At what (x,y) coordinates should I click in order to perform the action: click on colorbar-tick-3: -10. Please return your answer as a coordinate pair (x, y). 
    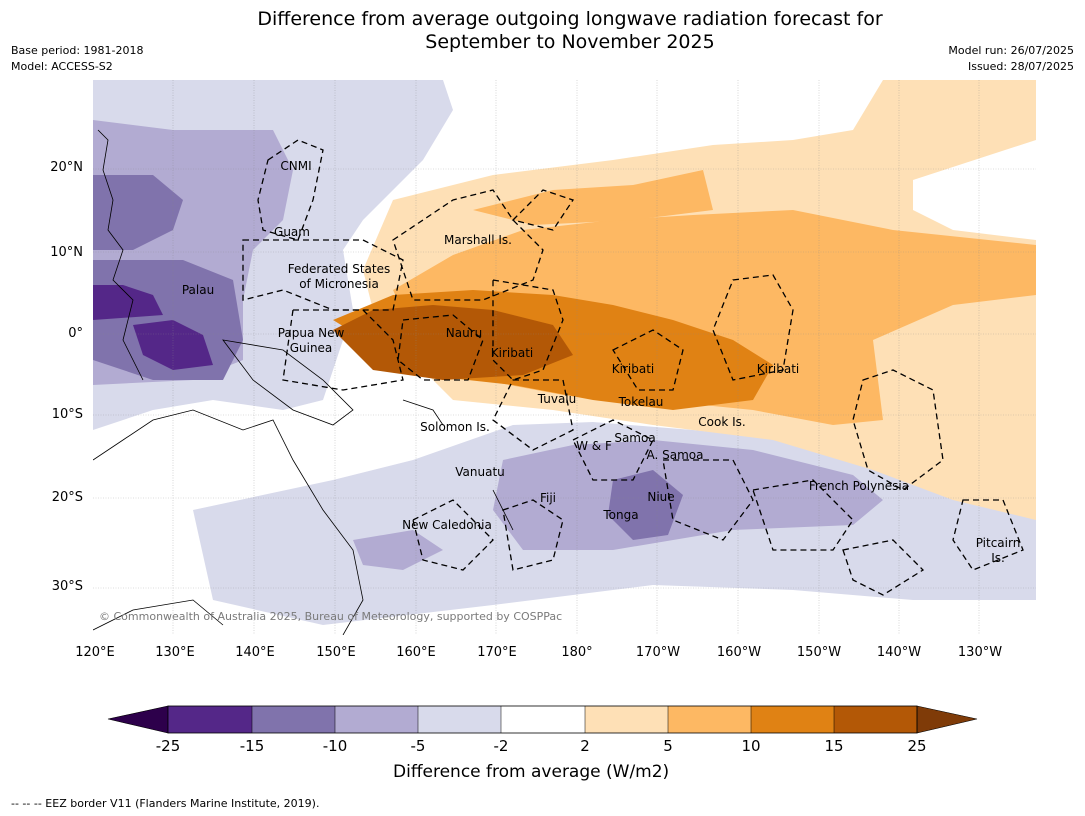
    Looking at the image, I should click on (335, 746).